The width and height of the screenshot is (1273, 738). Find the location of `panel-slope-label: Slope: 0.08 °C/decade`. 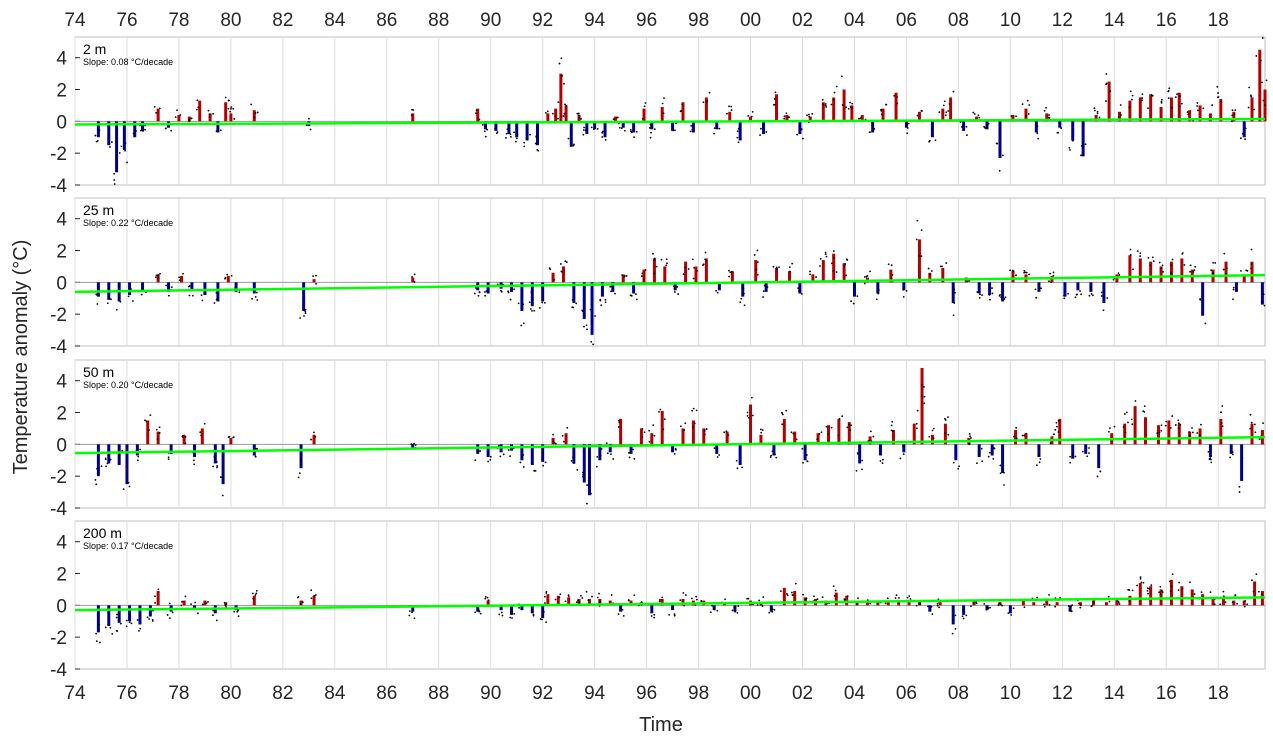

panel-slope-label: Slope: 0.08 °C/decade is located at coordinates (128, 62).